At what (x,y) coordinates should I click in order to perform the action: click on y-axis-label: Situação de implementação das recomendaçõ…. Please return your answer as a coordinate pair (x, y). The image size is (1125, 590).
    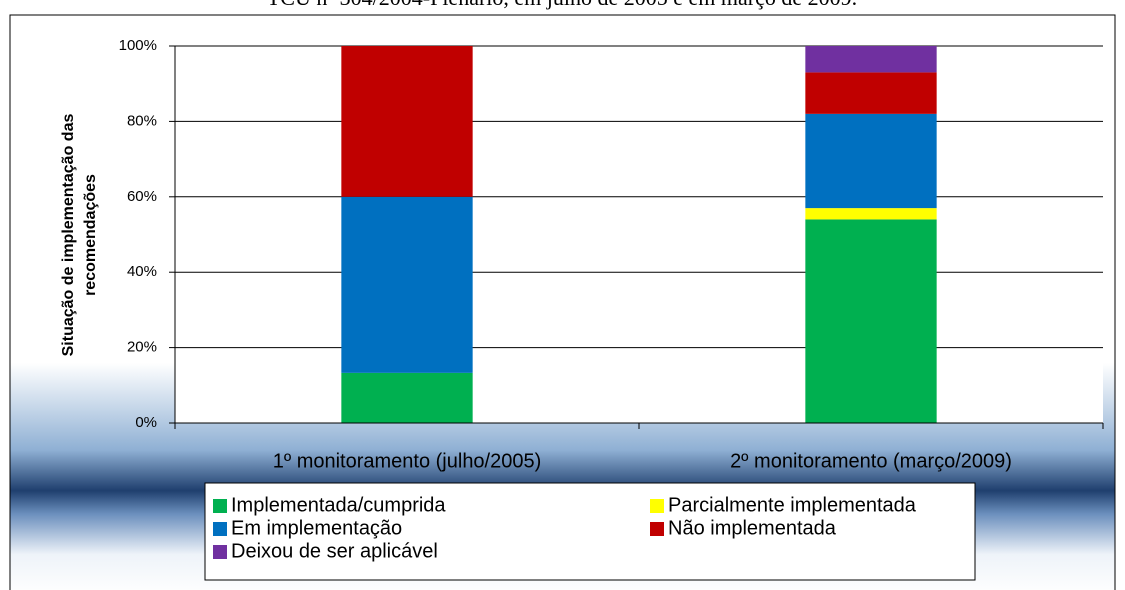
    Looking at the image, I should click on (79, 235).